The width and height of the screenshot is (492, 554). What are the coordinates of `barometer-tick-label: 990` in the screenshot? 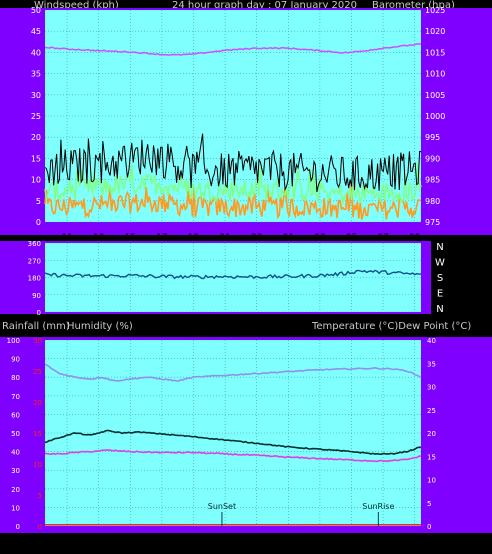 It's located at (432, 158).